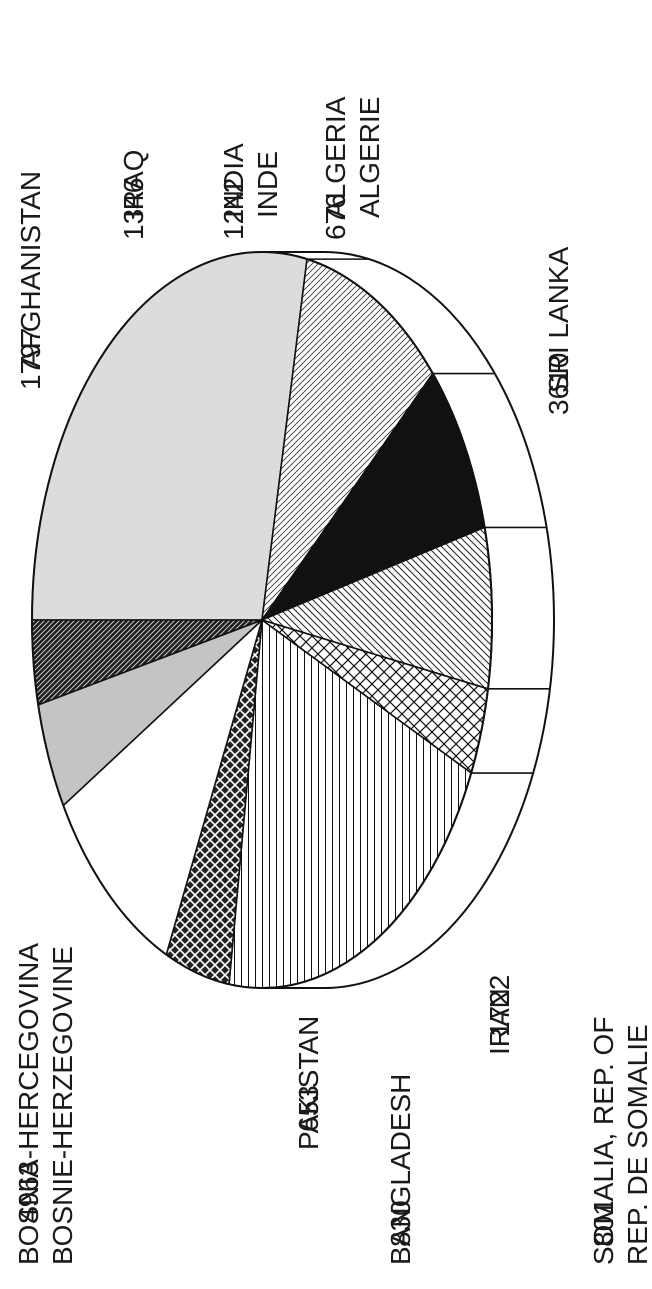  I want to click on slice-name-line: SRI LANKA, so click(558, 319).